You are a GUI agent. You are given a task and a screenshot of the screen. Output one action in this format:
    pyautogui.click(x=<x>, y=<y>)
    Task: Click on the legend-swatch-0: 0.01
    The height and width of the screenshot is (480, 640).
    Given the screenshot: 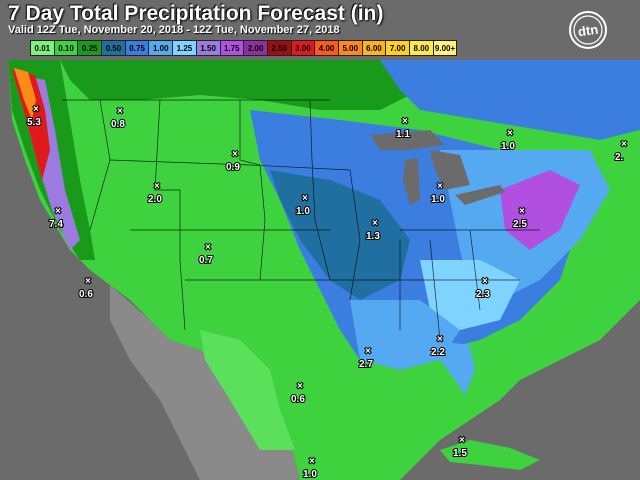 What is the action you would take?
    pyautogui.click(x=42, y=48)
    